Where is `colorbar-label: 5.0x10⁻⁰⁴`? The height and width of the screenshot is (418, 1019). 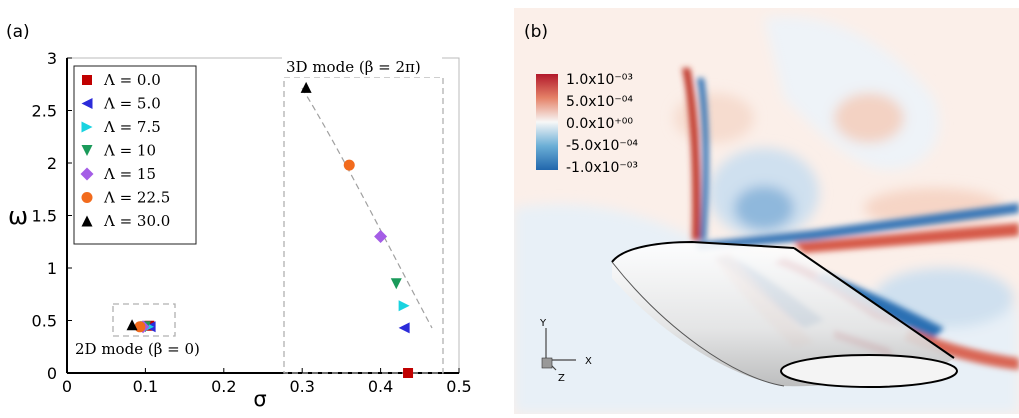
colorbar-label: 5.0x10⁻⁰⁴ is located at coordinates (599, 102).